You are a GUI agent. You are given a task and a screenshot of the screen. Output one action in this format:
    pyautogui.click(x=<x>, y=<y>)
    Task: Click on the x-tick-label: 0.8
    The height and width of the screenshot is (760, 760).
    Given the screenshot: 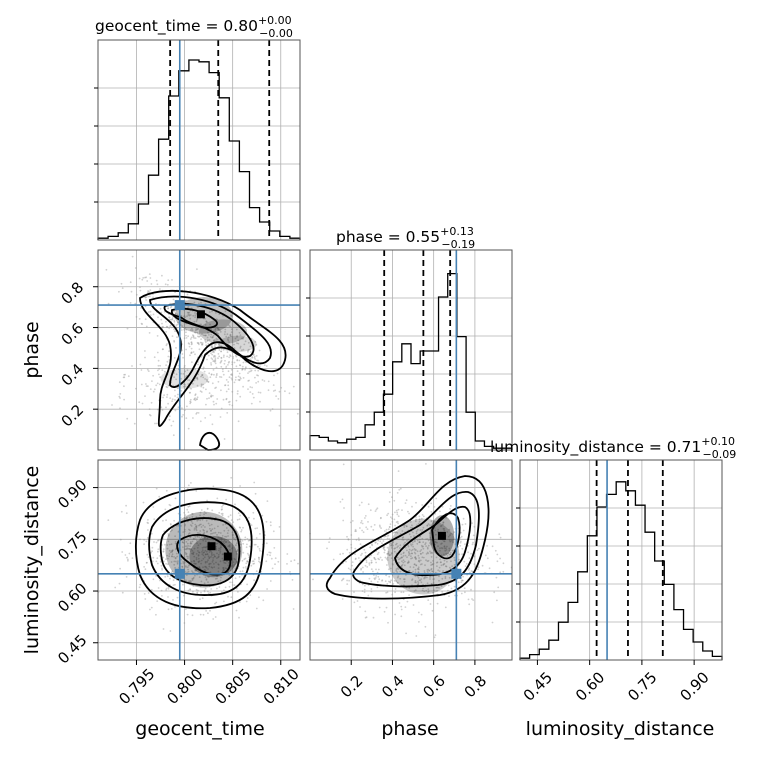 What is the action you would take?
    pyautogui.click(x=476, y=687)
    